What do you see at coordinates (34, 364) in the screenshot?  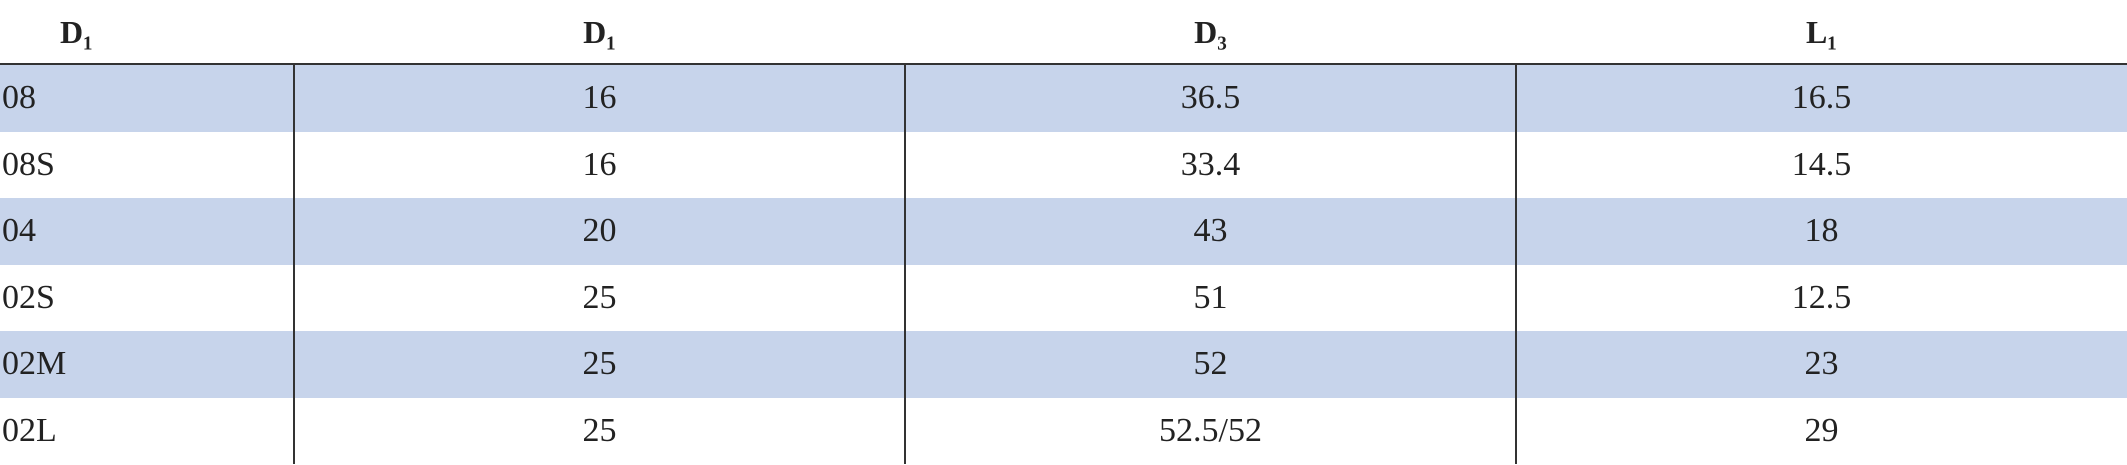 I see `table-cell: 02M` at bounding box center [34, 364].